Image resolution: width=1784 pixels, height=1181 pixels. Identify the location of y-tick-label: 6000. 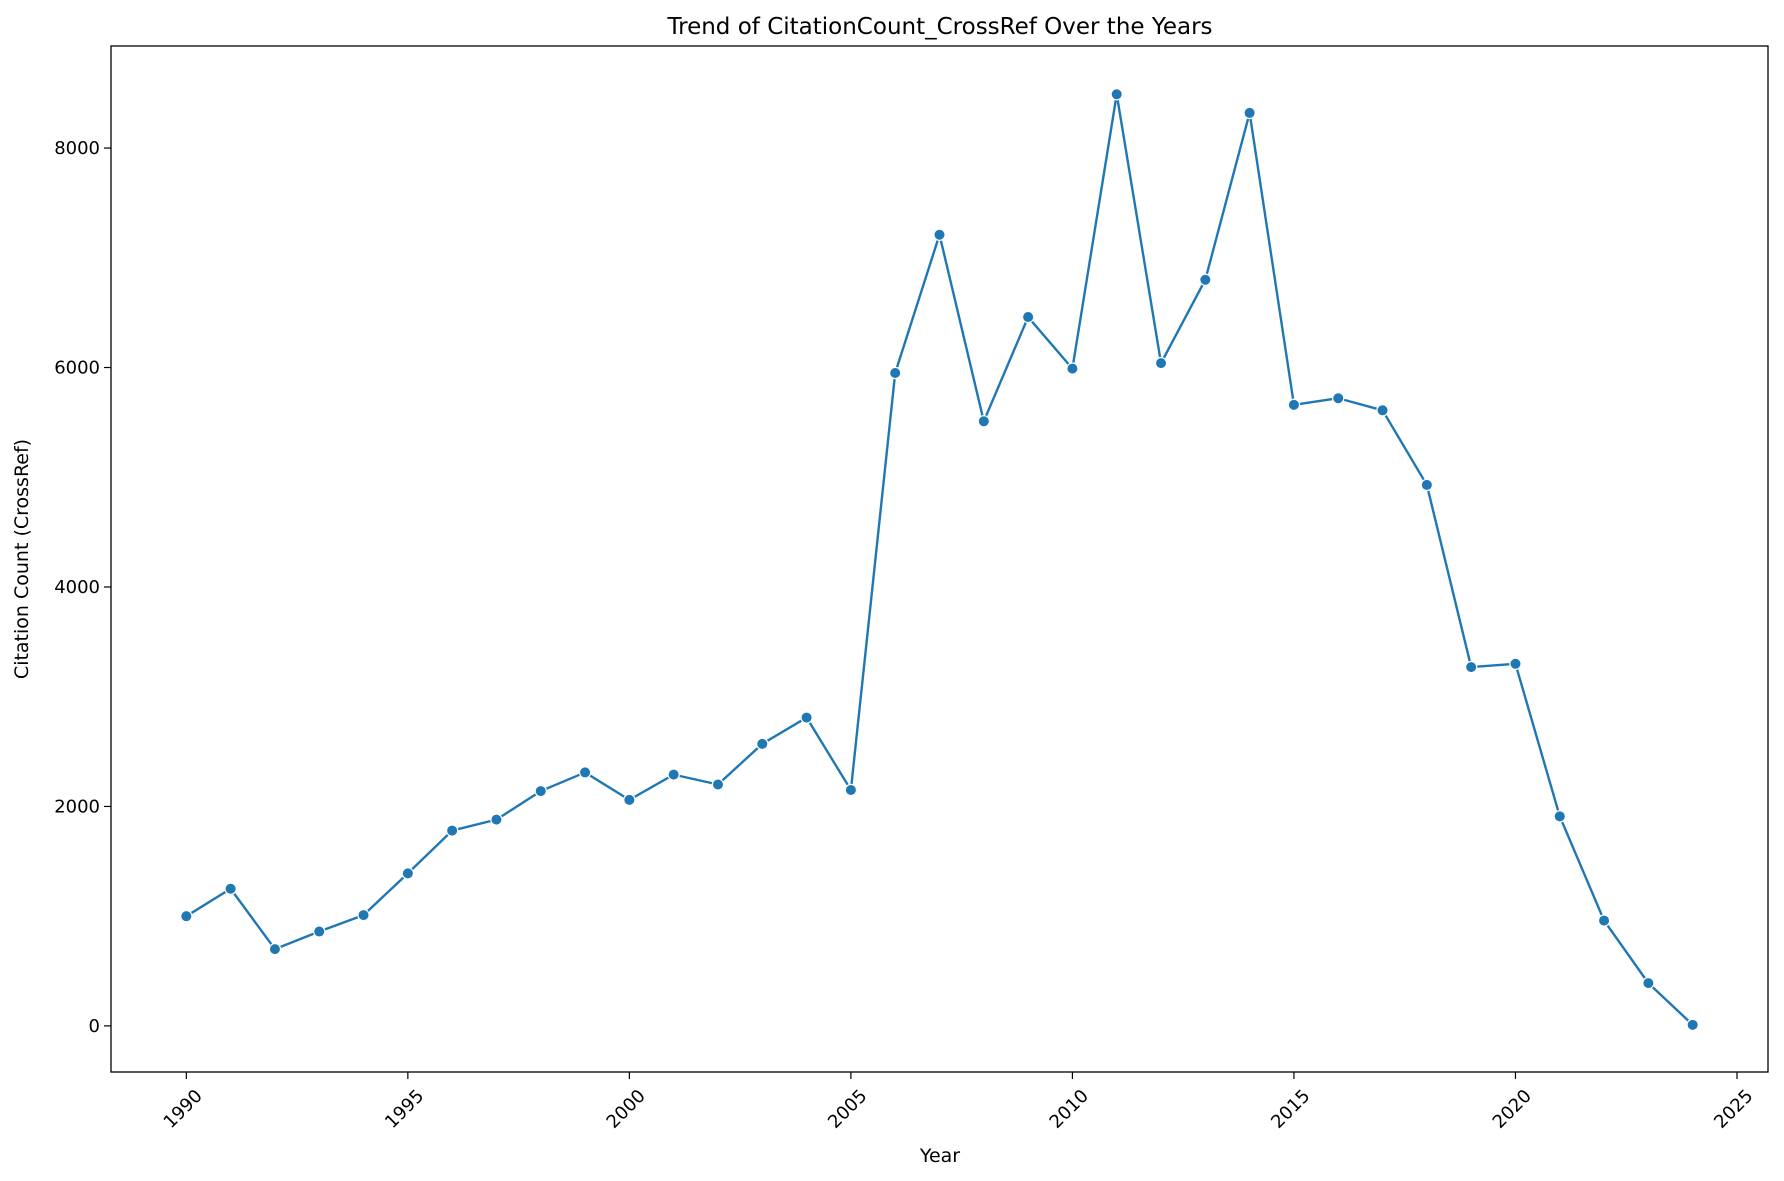
(77, 368).